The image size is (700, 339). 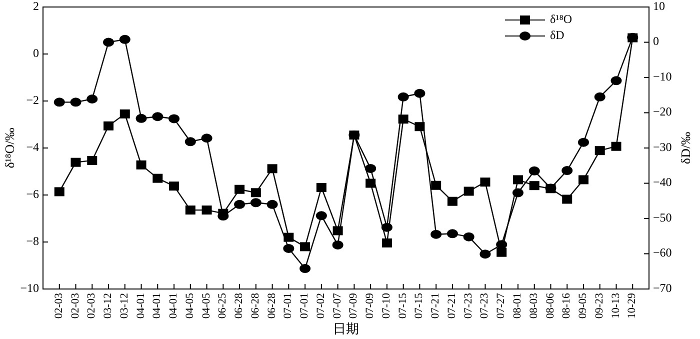 What do you see at coordinates (386, 305) in the screenshot?
I see `x-tick-label: 07-10` at bounding box center [386, 305].